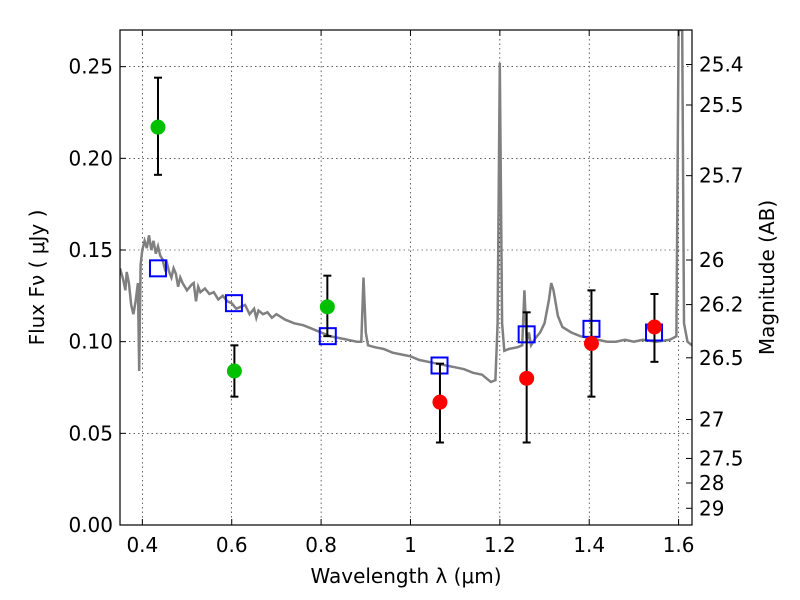  What do you see at coordinates (721, 64) in the screenshot?
I see `mag-tick-label: 25.4` at bounding box center [721, 64].